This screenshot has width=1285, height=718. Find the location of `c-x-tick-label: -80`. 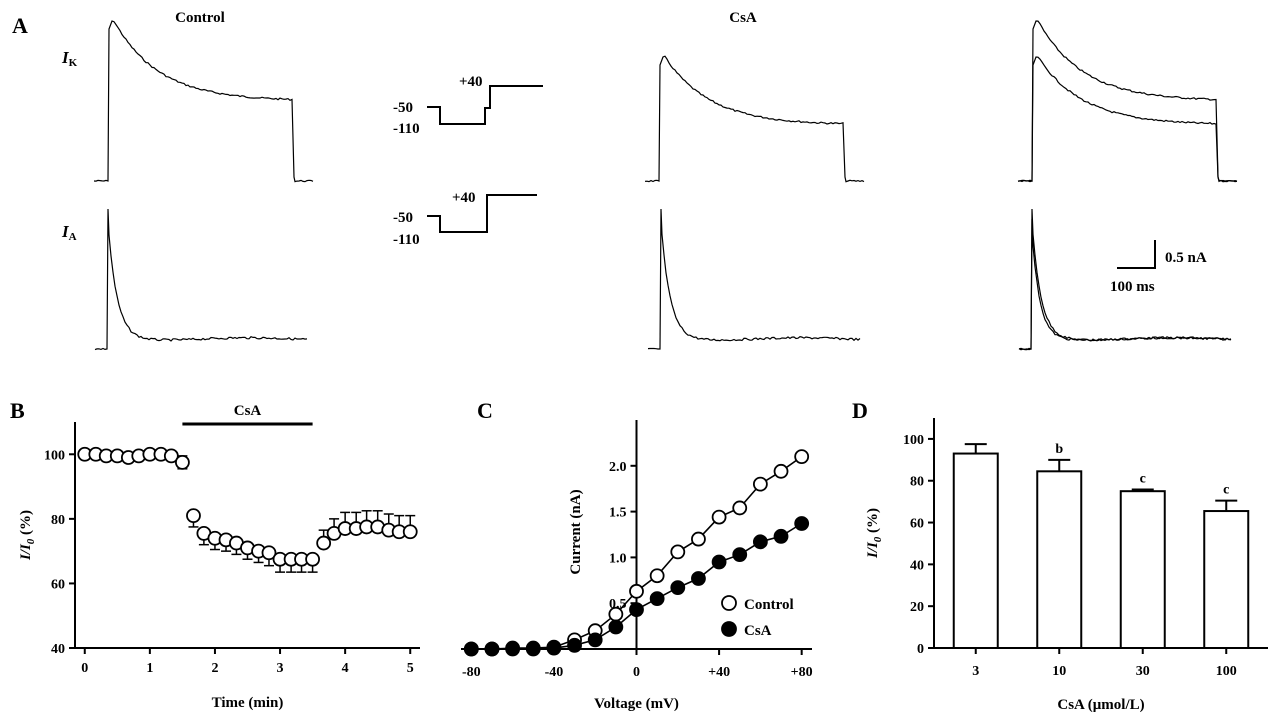

c-x-tick-label: -80 is located at coordinates (471, 672).